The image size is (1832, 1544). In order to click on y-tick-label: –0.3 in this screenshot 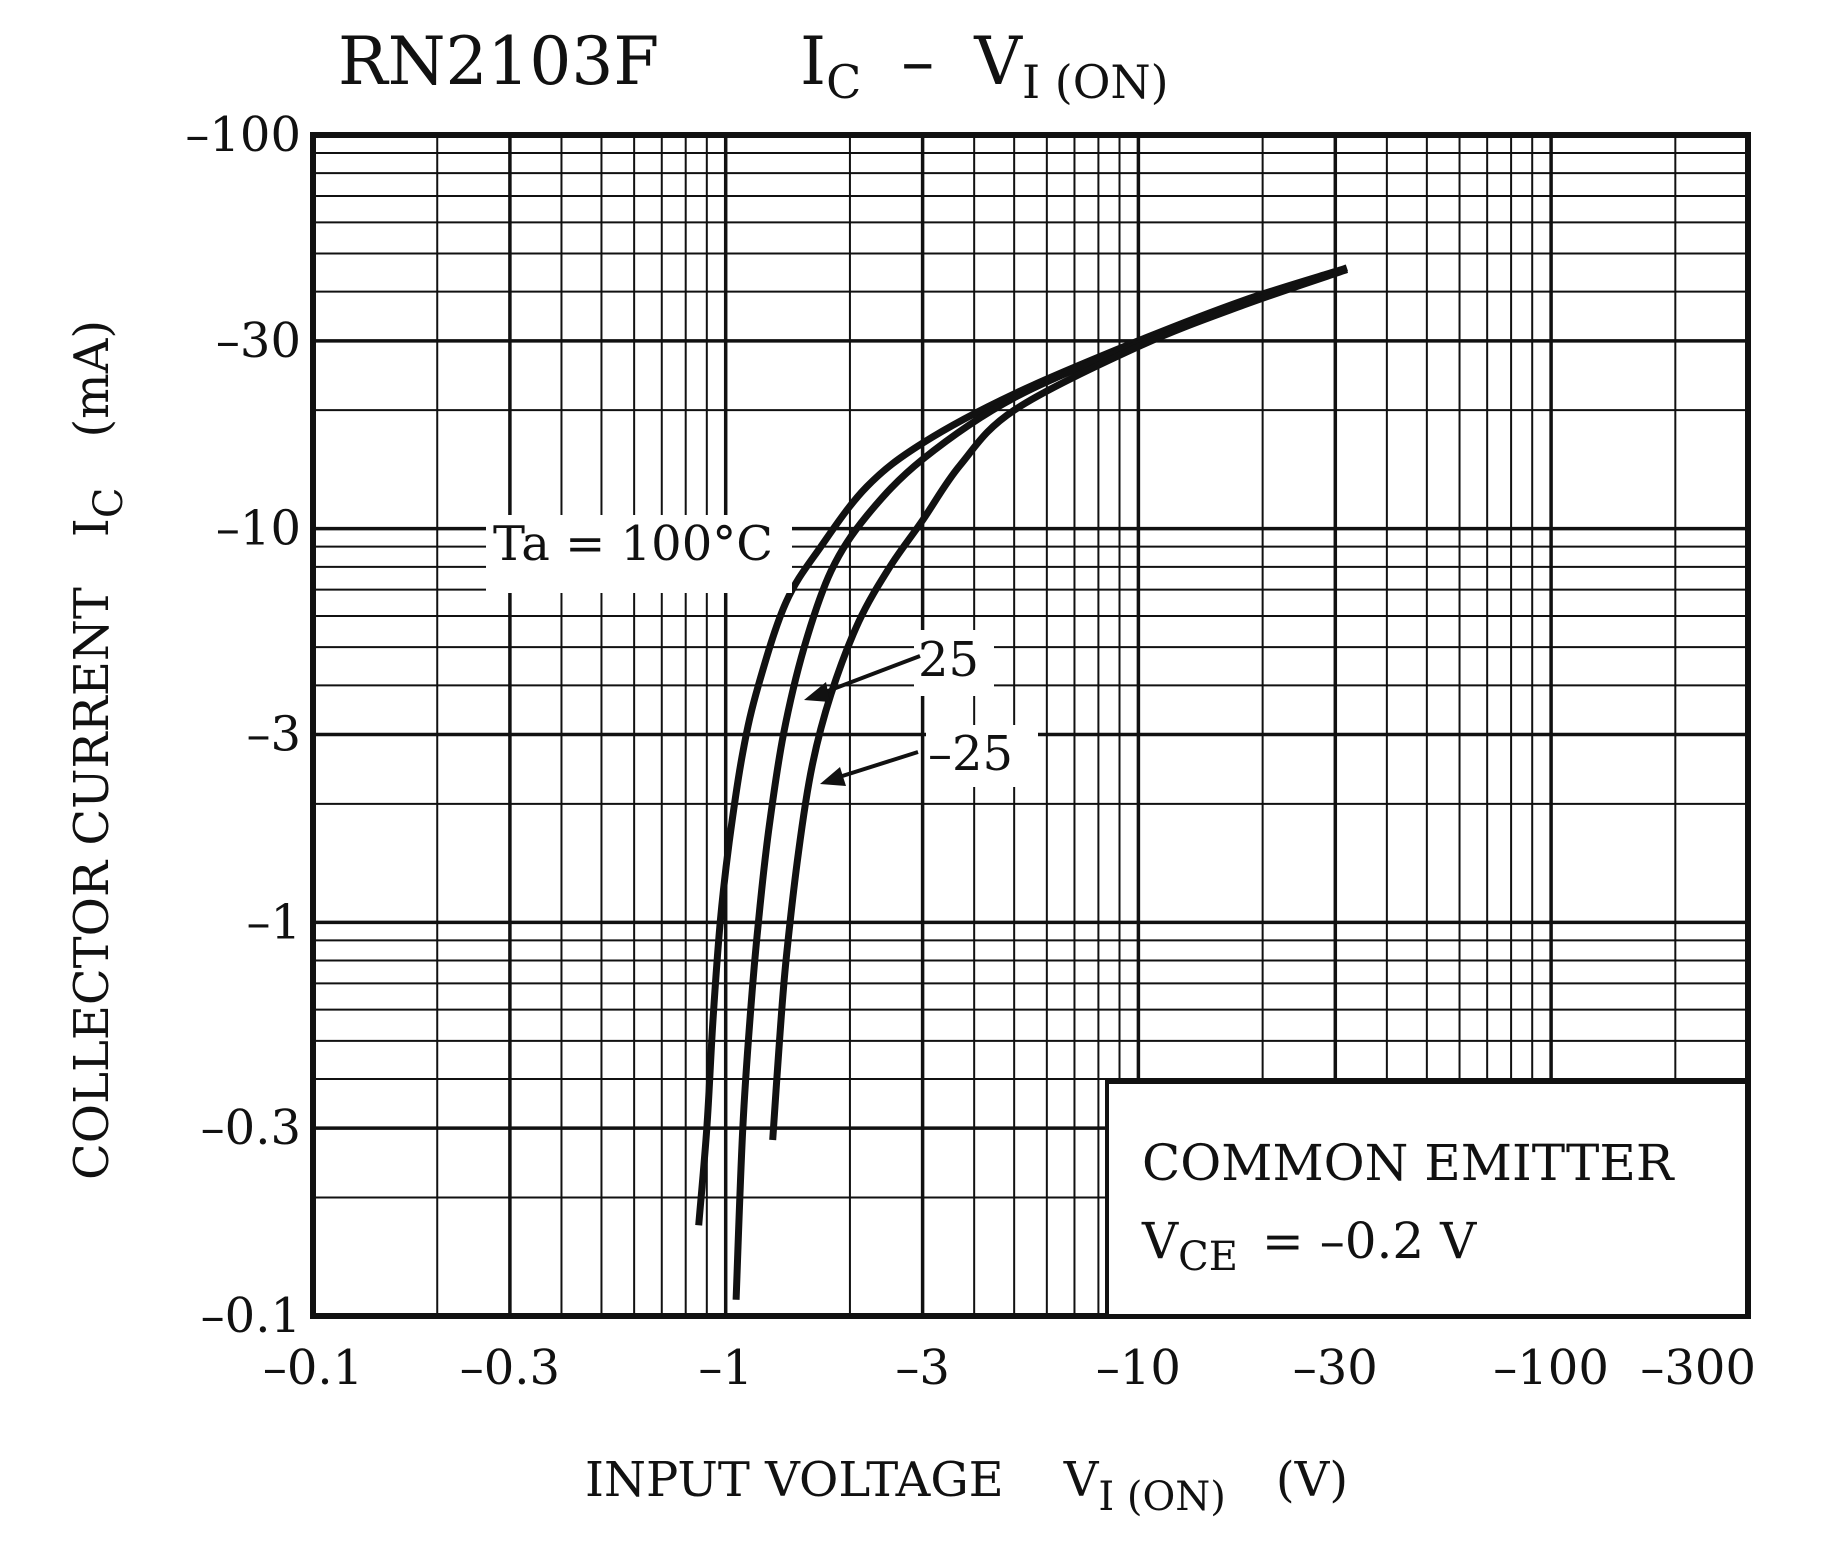, I will do `click(251, 1128)`.